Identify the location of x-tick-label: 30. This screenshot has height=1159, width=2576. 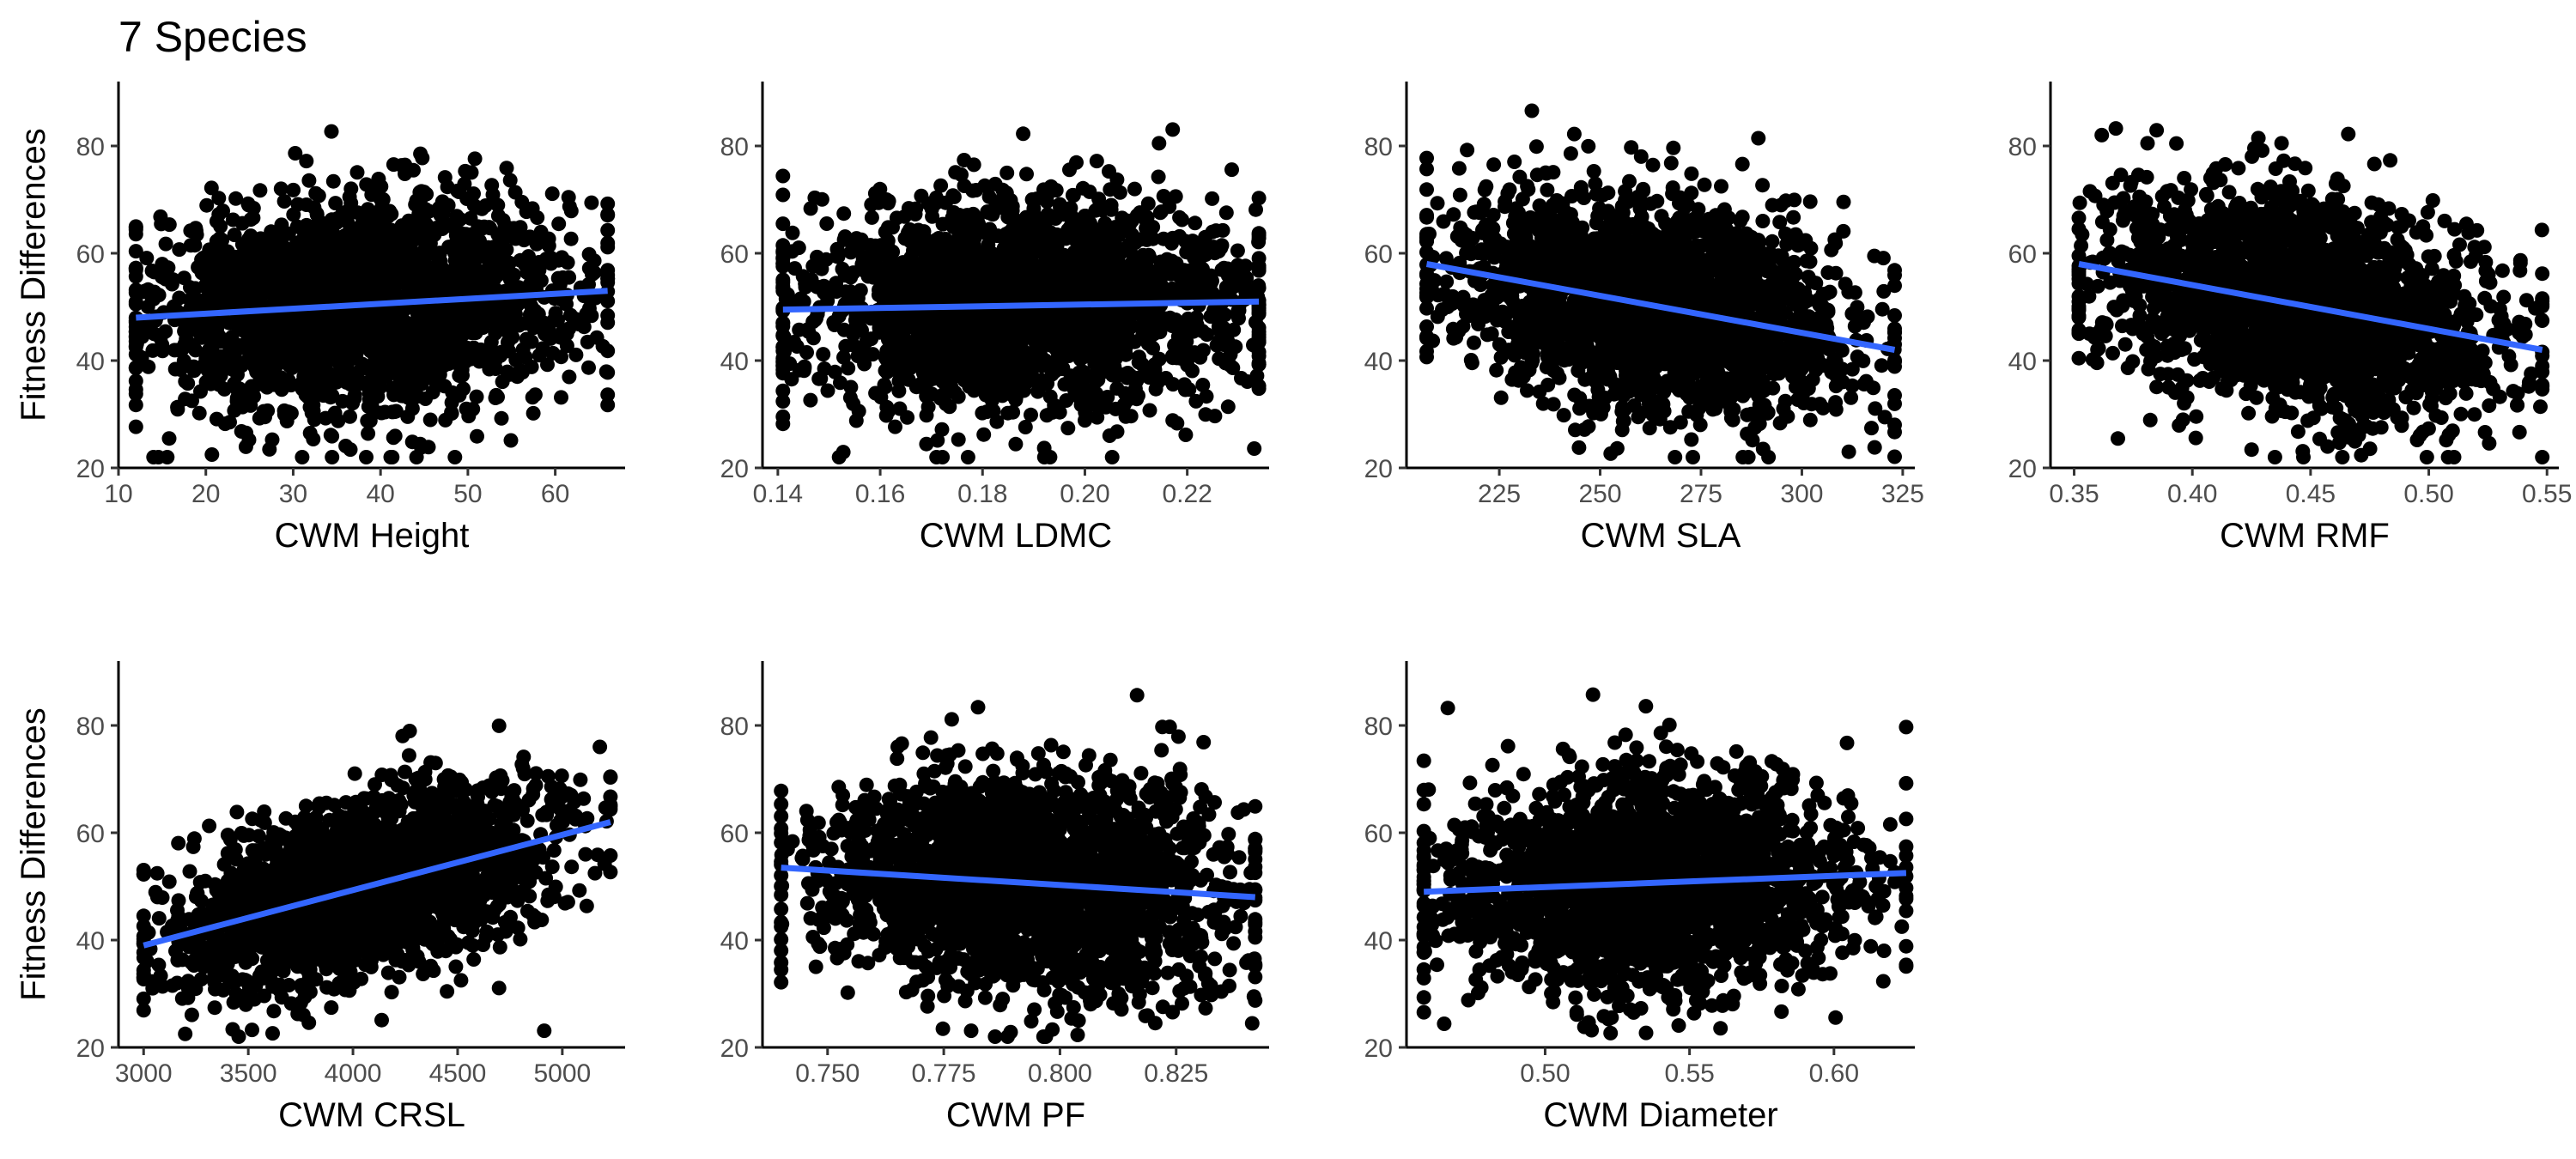
(293, 494).